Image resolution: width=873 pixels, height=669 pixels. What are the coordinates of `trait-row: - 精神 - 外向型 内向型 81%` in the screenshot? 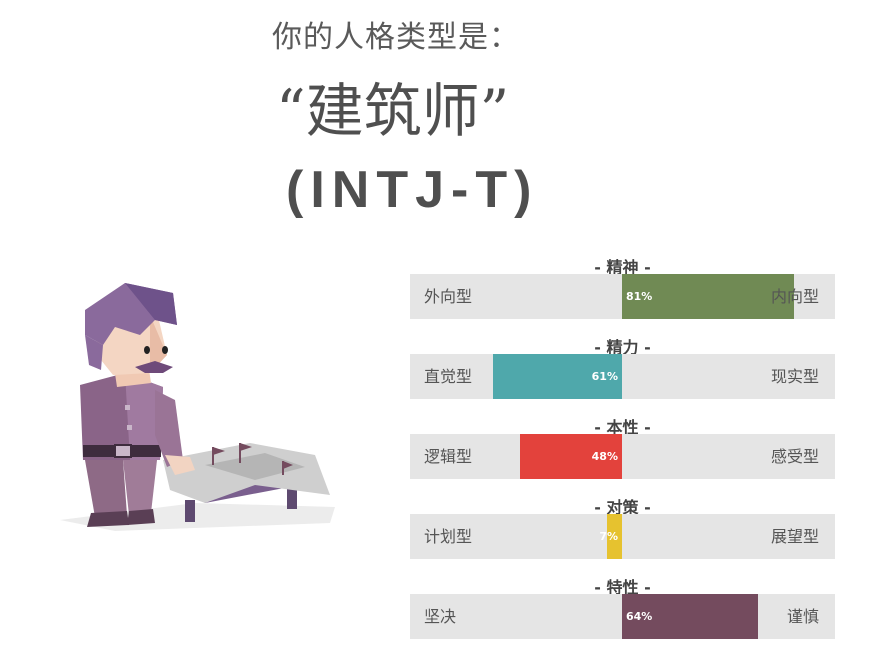 It's located at (622, 288).